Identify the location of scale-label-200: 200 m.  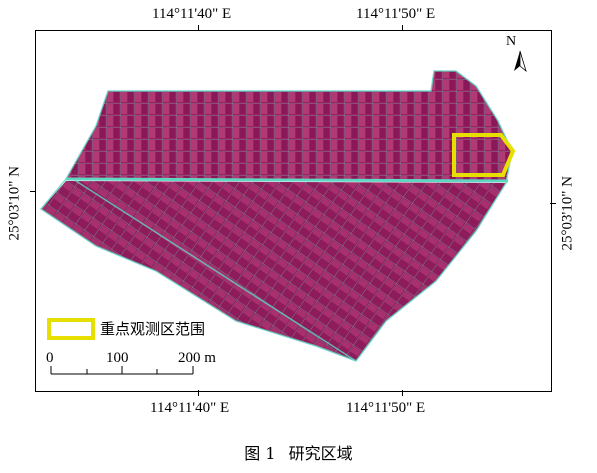
(197, 358).